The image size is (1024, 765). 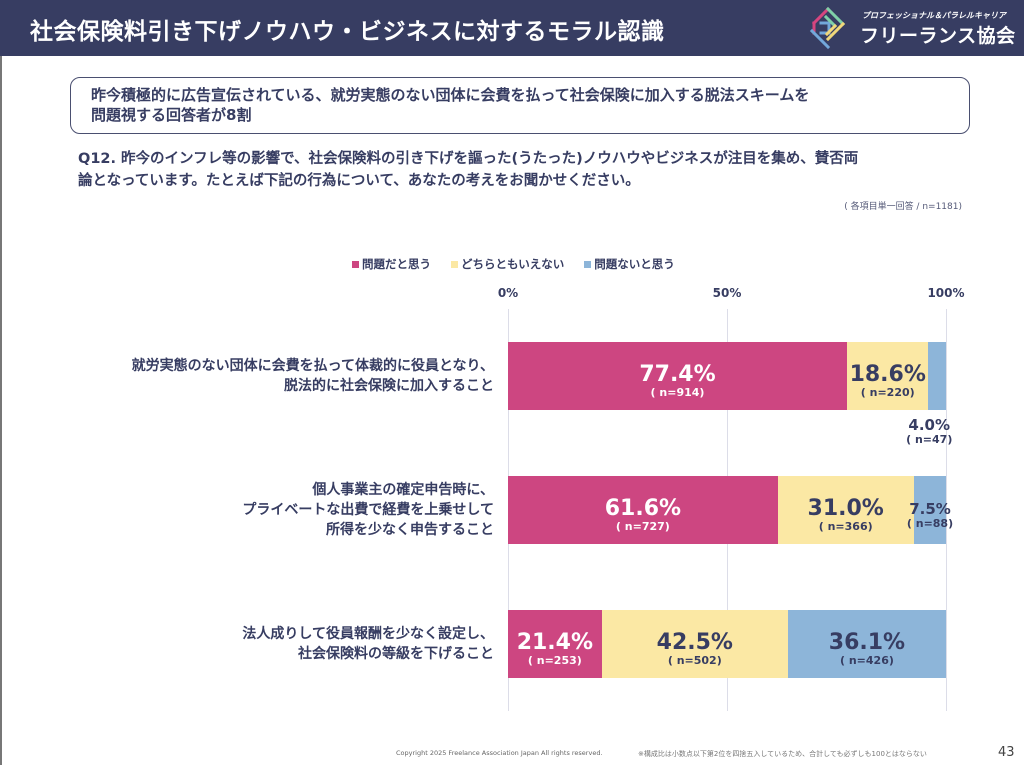 I want to click on data-label: 7.5%( n=88), so click(x=930, y=515).